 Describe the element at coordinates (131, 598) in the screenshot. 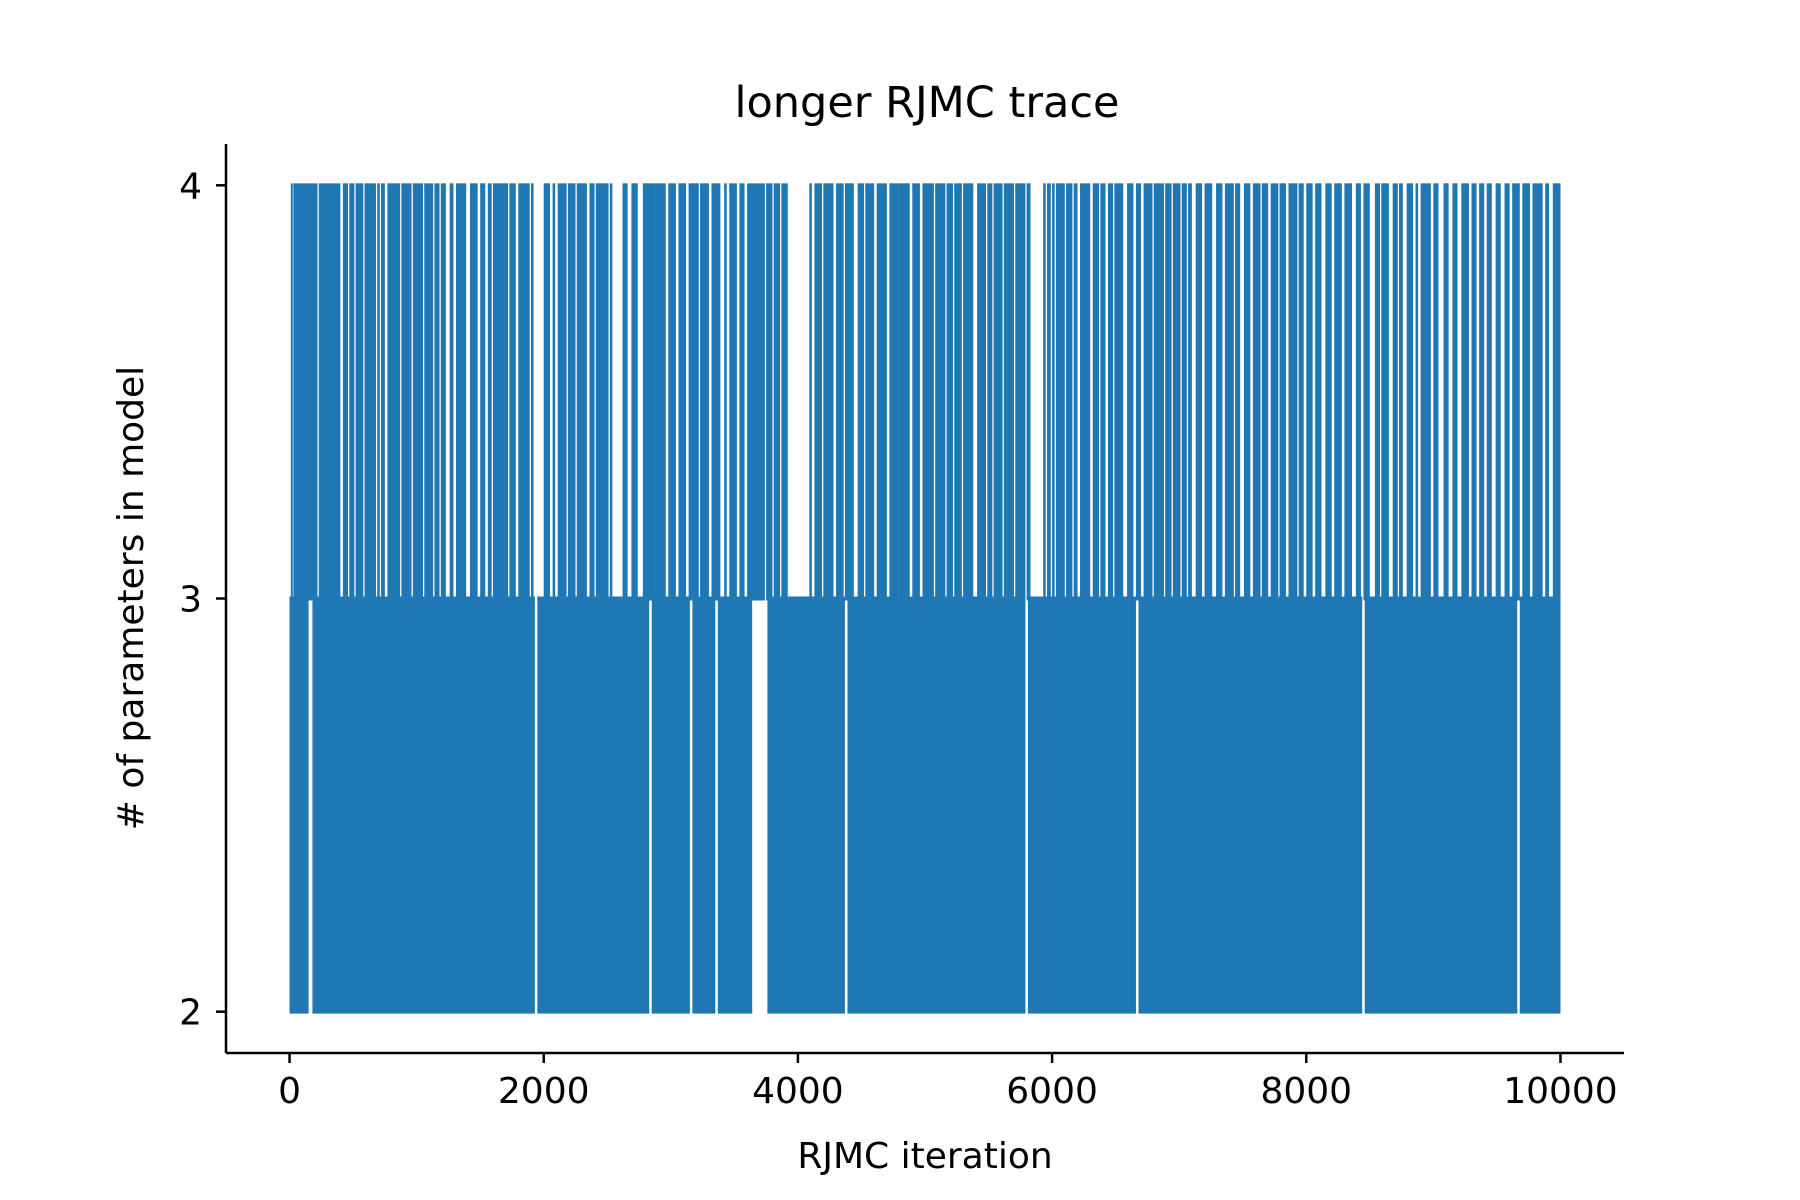

I see `y-axis-label: # of parameters in model` at that location.